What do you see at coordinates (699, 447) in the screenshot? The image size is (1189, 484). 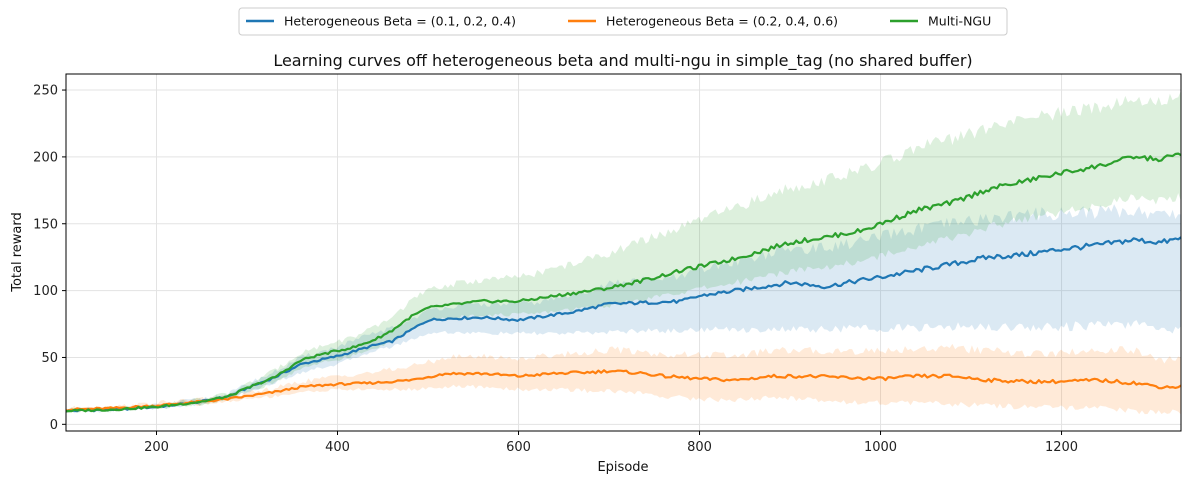 I see `x-tick-label: 800` at bounding box center [699, 447].